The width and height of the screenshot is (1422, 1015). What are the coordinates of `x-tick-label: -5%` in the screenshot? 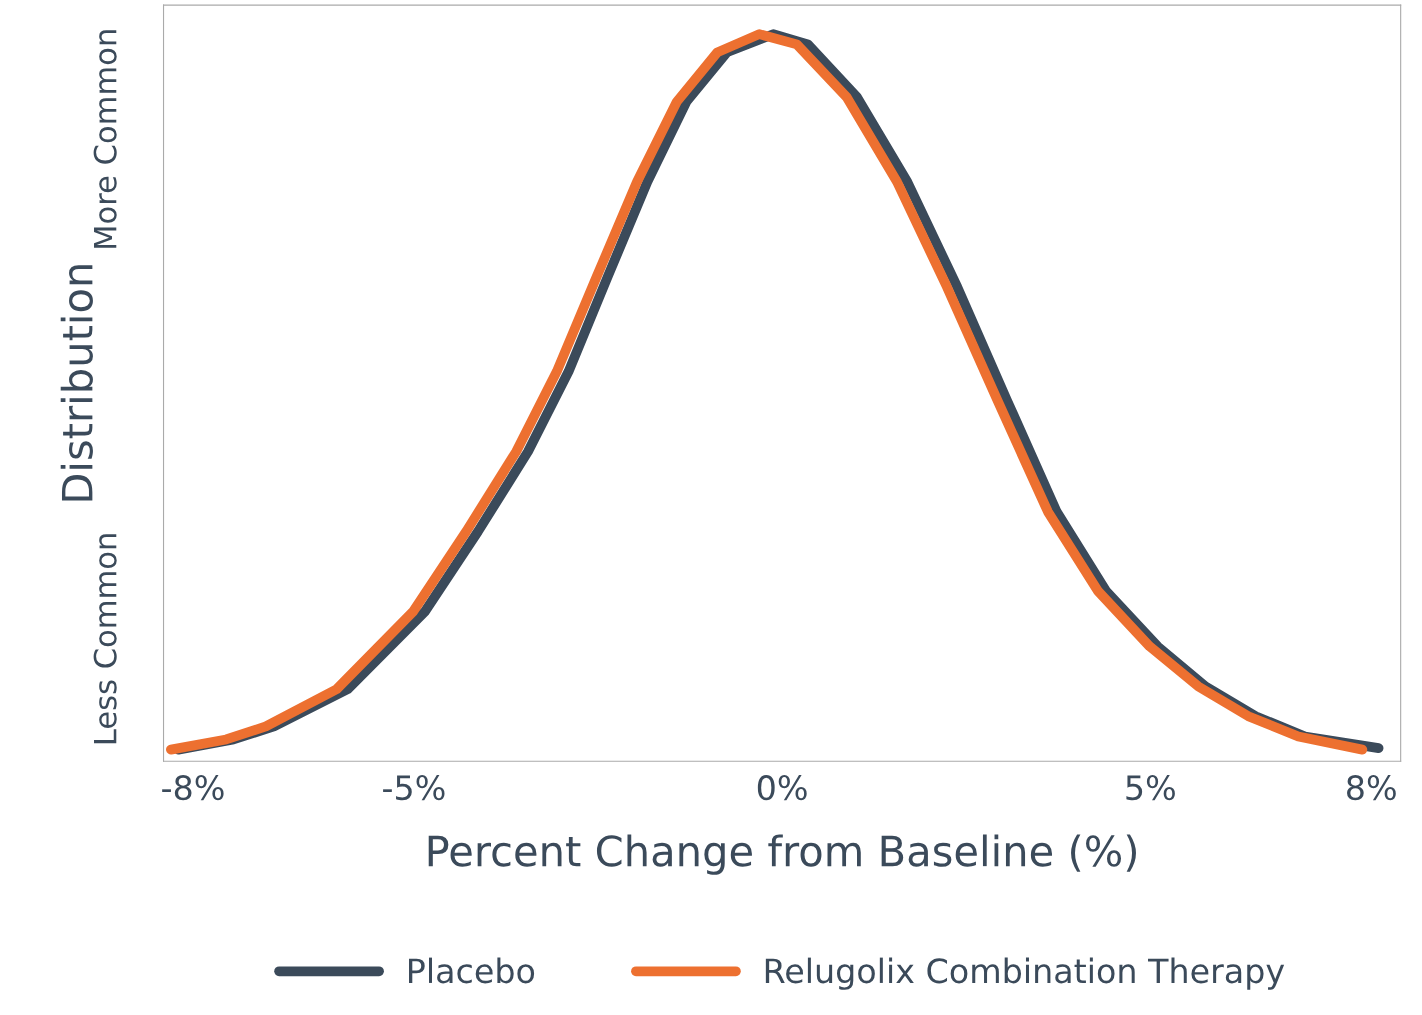 It's located at (414, 788).